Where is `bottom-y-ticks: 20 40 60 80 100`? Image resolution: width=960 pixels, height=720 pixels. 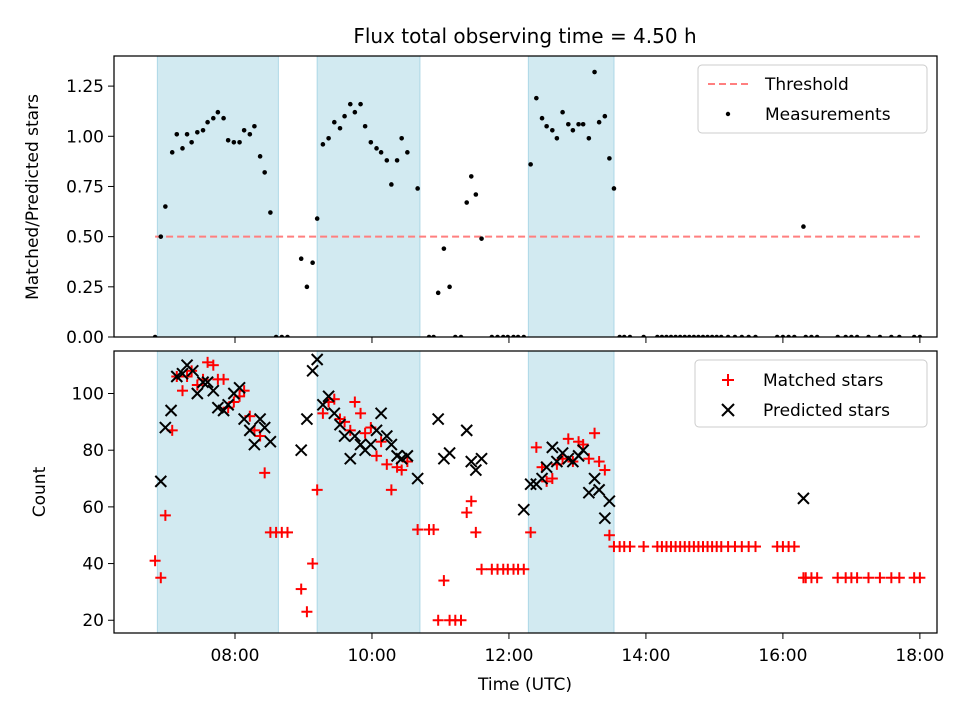
bottom-y-ticks: 20 40 60 80 100 is located at coordinates (93, 508).